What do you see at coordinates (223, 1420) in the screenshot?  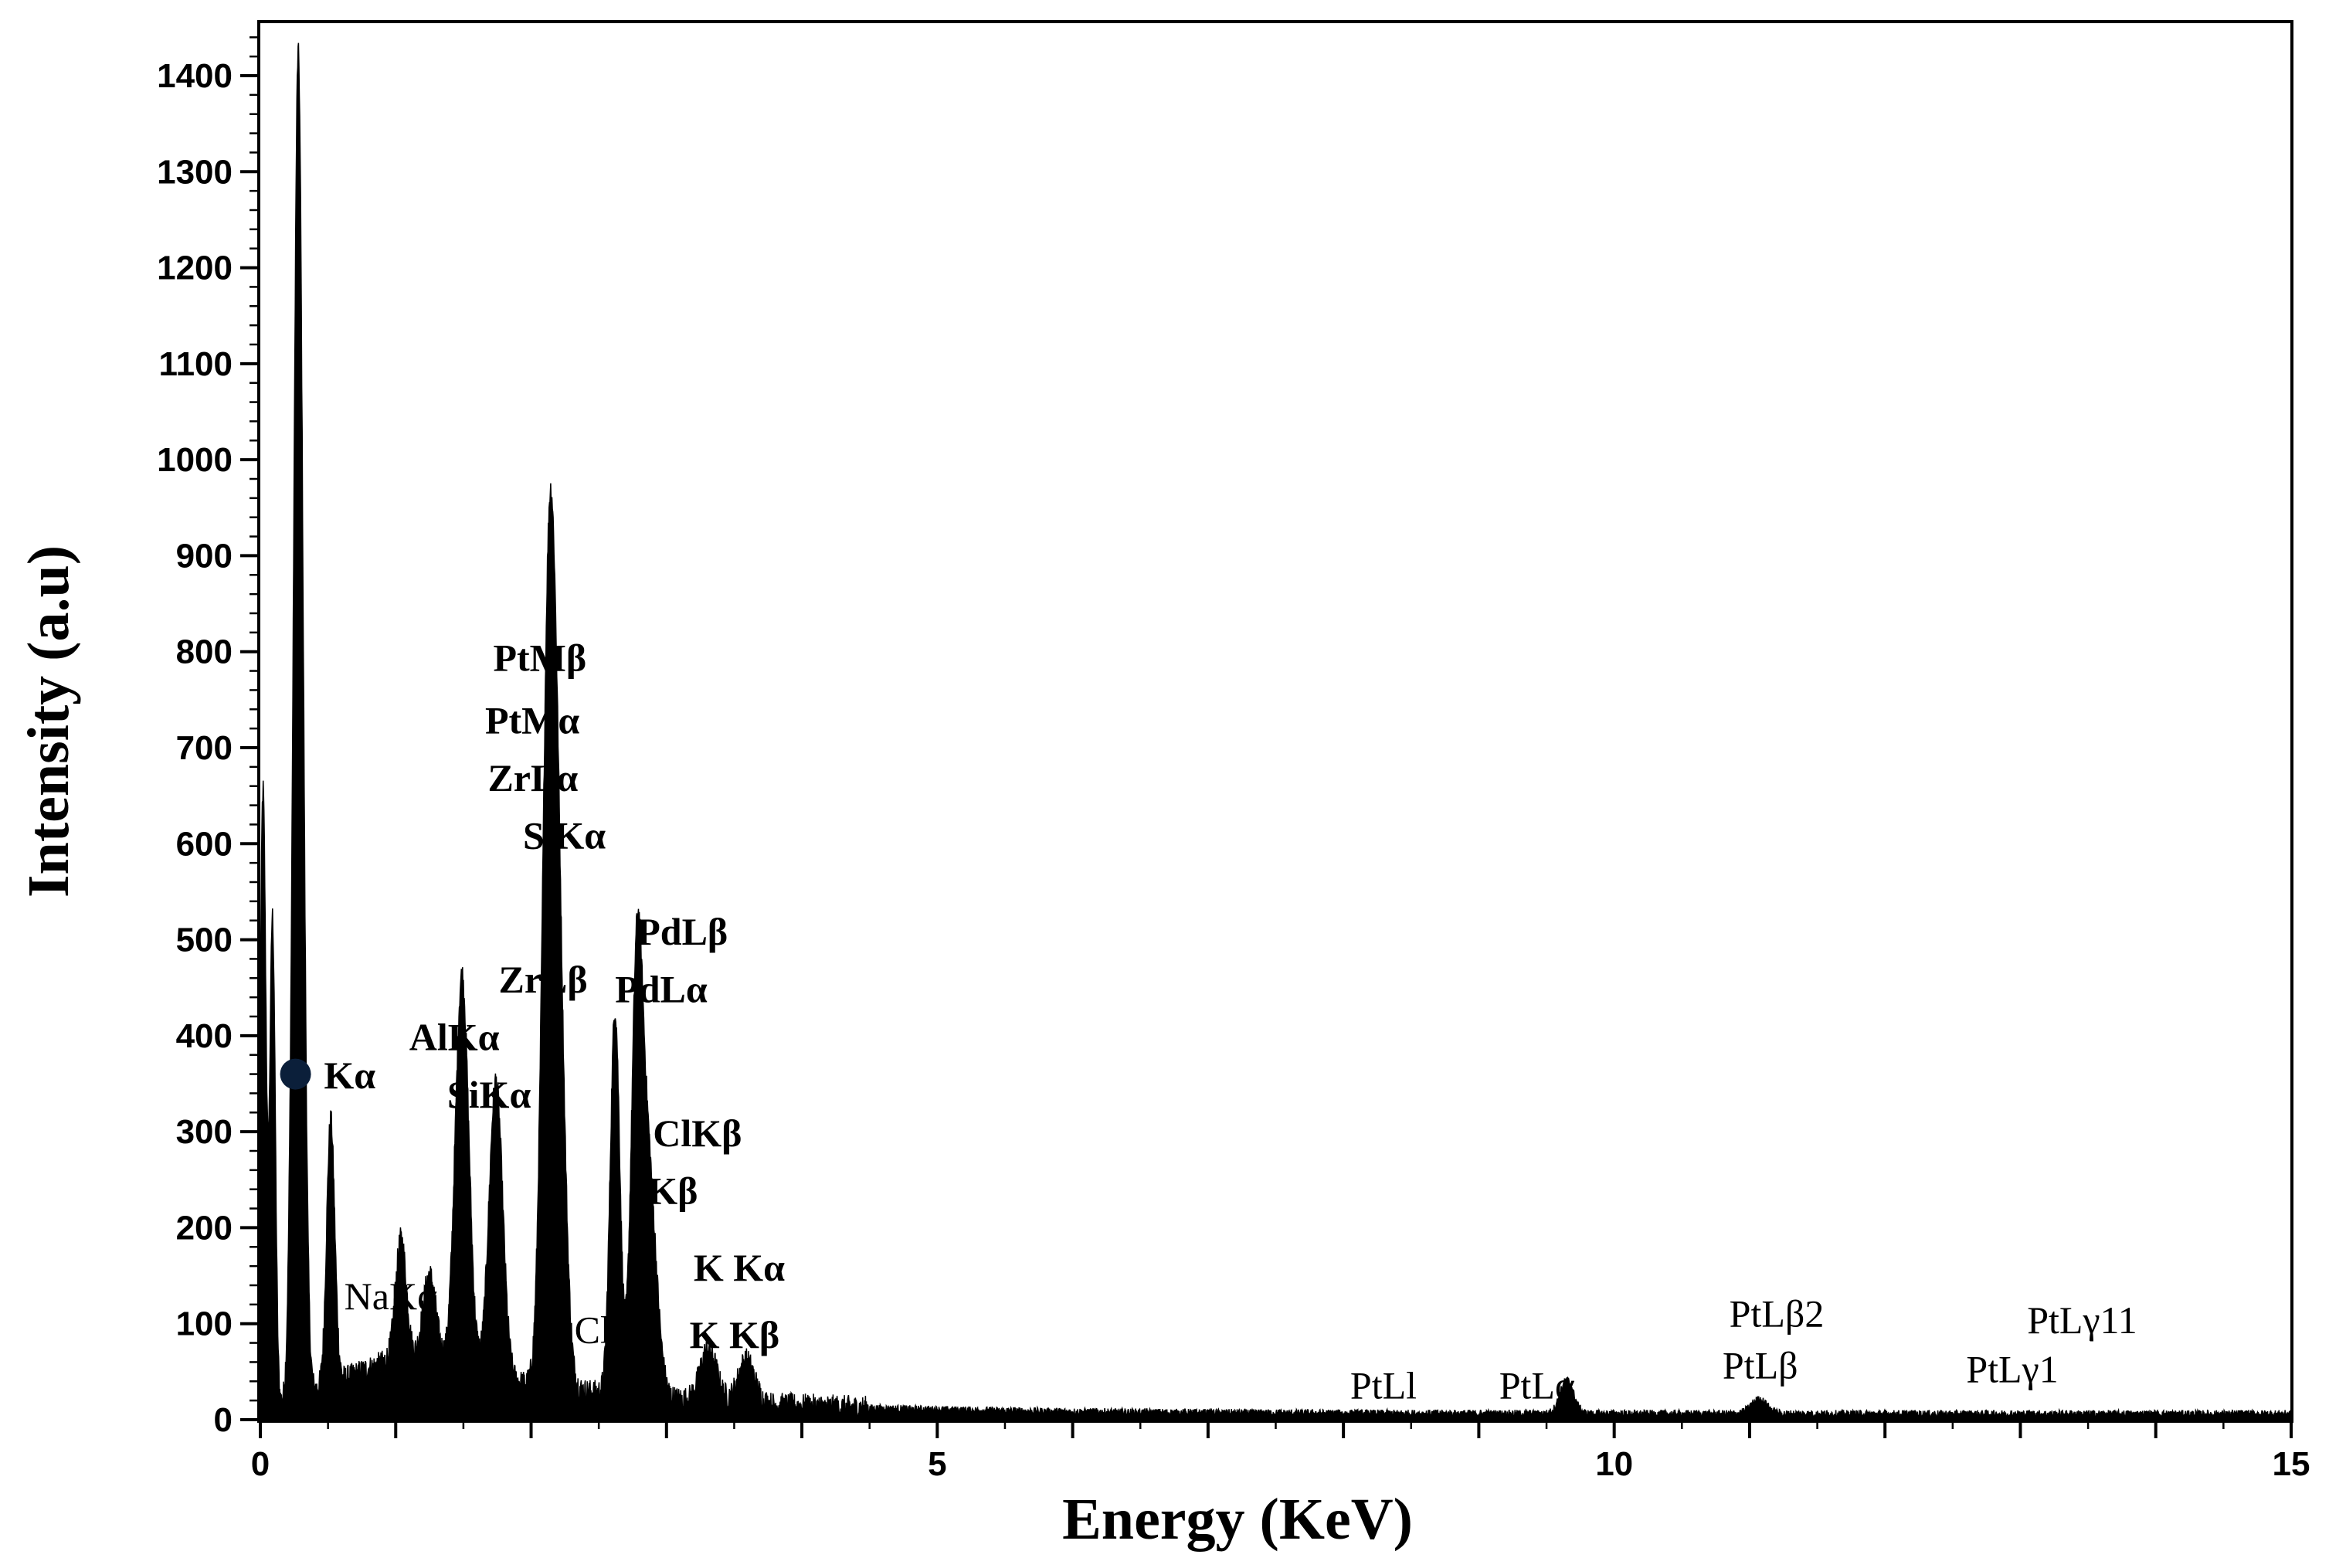 I see `y-tick-label: 0` at bounding box center [223, 1420].